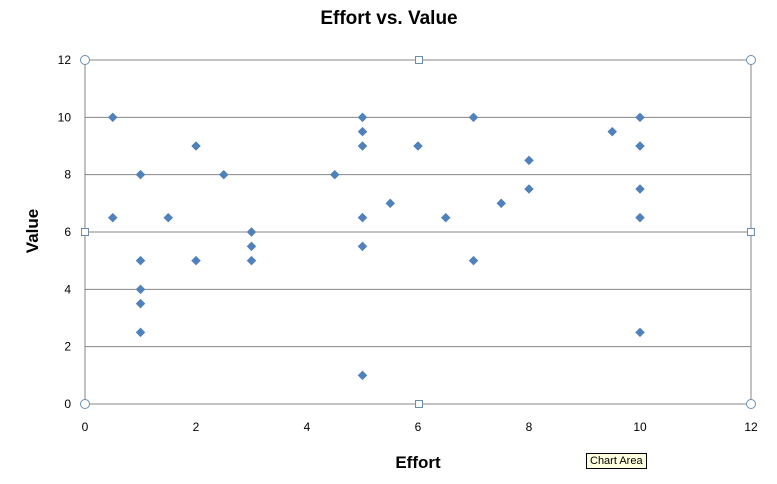  I want to click on x-tick-label: 0, so click(85, 427).